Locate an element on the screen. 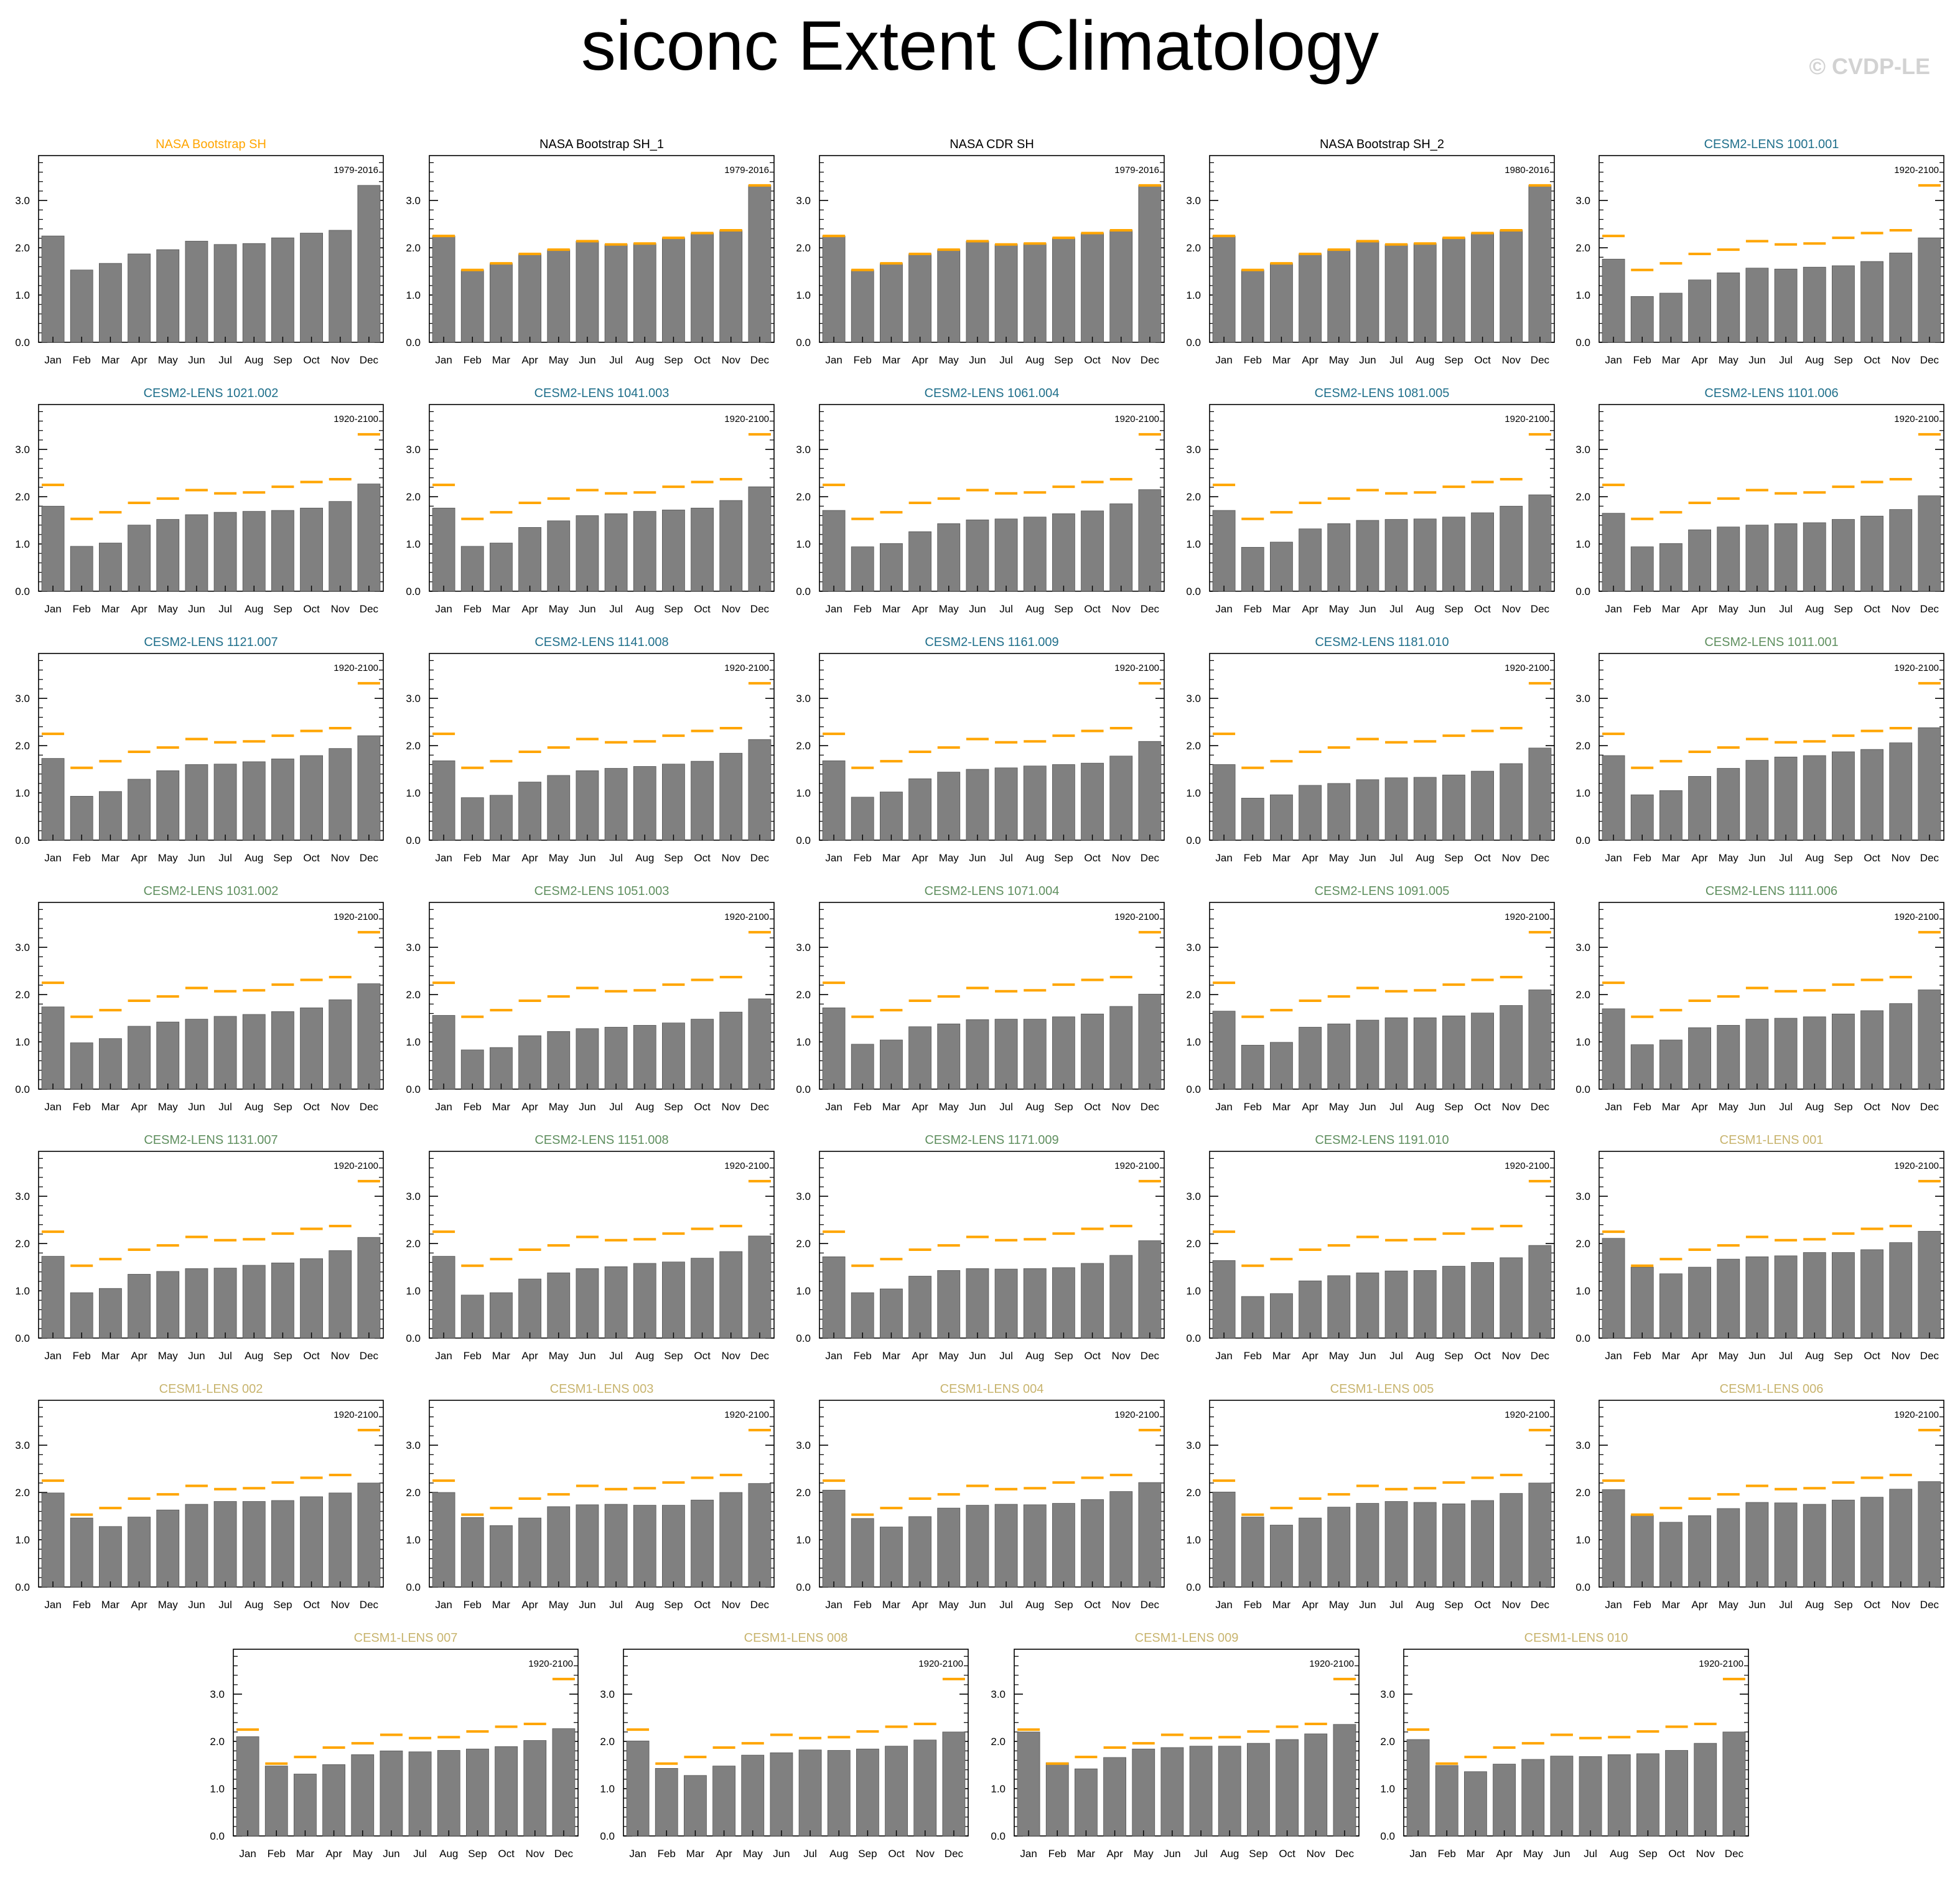 This screenshot has height=1882, width=1960. panel-title: CESM2-LENS 1161.009 is located at coordinates (991, 642).